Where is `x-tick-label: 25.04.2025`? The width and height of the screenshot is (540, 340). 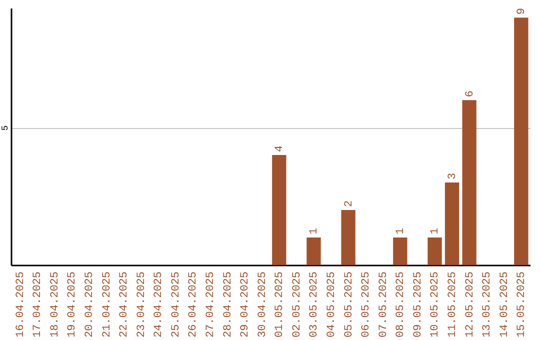
x-tick-label: 25.04.2025 is located at coordinates (176, 305).